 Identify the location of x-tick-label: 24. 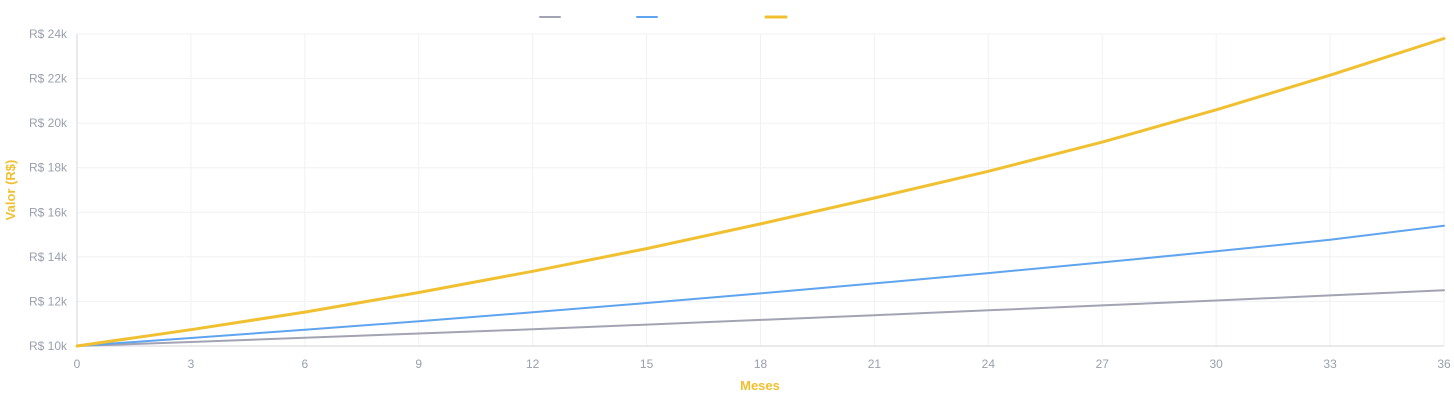
(989, 364).